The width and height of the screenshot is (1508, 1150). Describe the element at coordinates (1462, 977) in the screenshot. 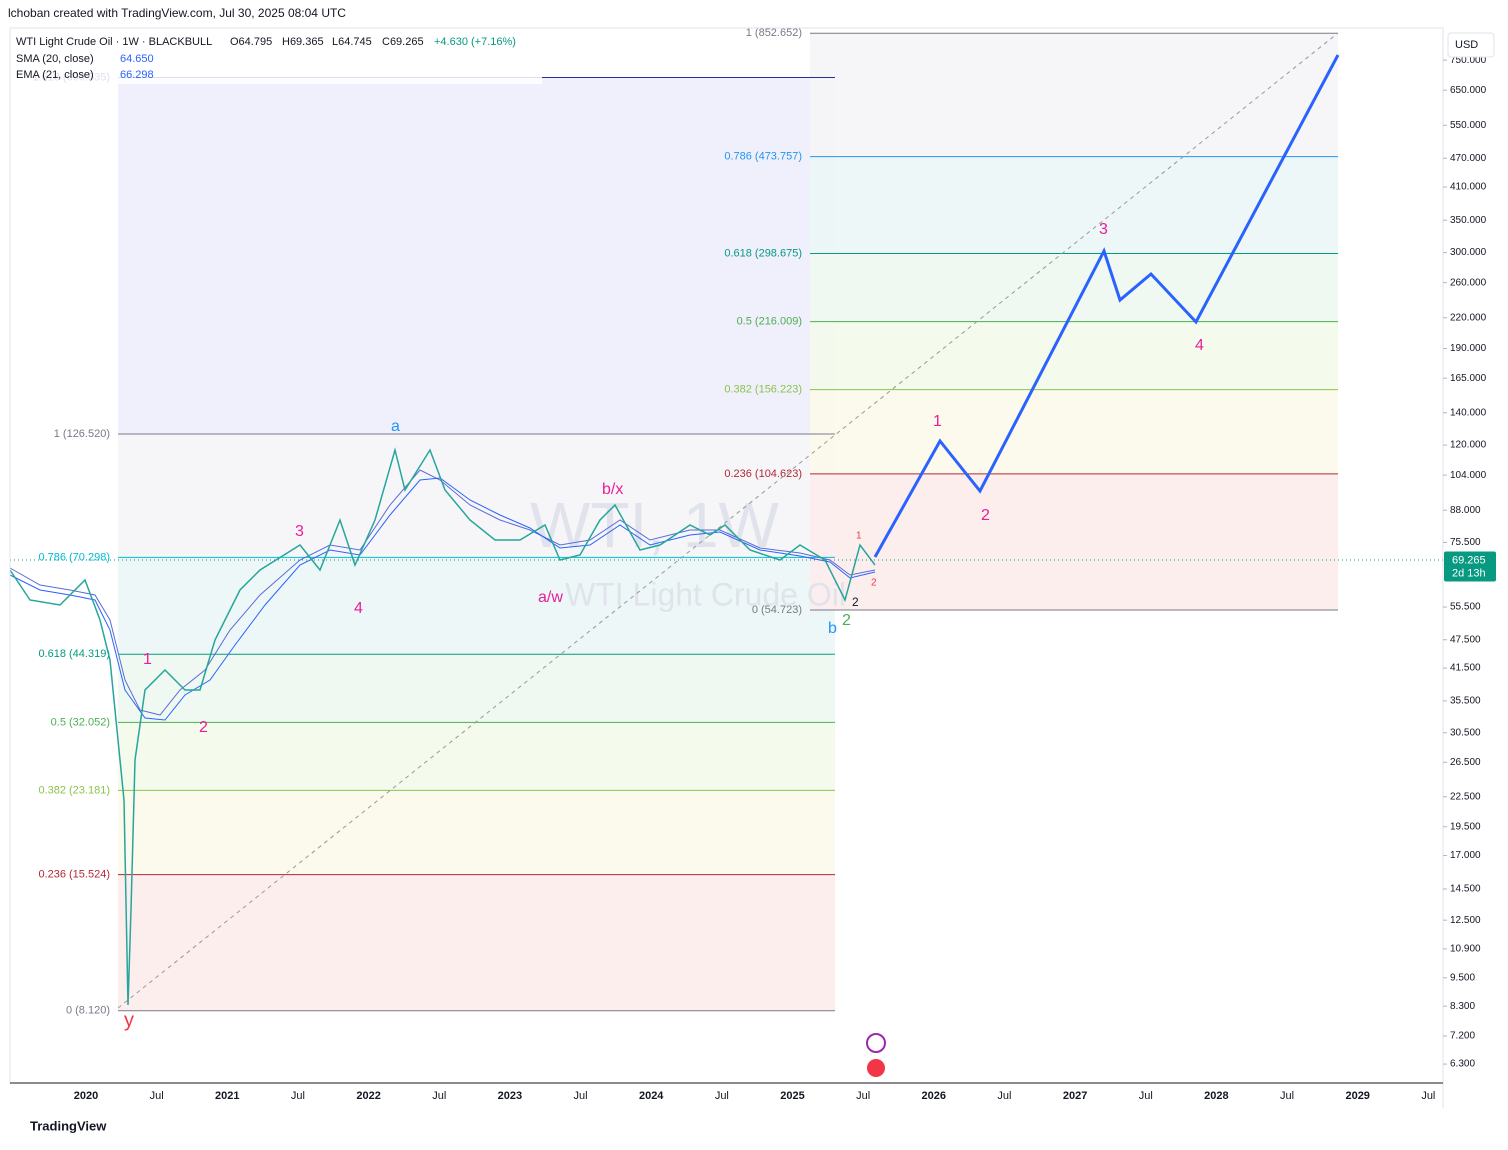

I see `price-tick-label: 9.500` at that location.